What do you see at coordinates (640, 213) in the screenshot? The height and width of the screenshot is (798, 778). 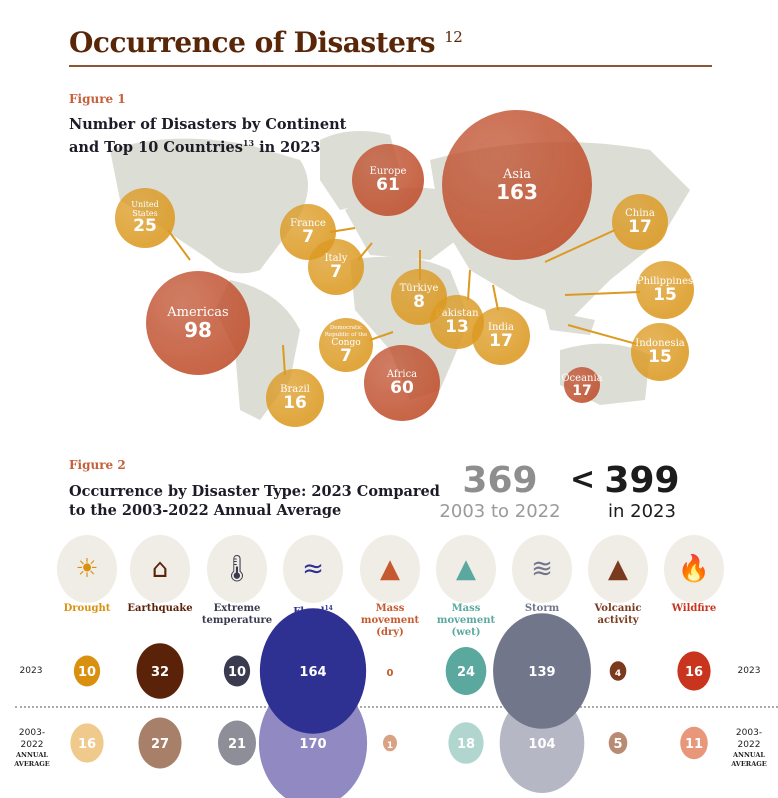 I see `bubble-label: China` at bounding box center [640, 213].